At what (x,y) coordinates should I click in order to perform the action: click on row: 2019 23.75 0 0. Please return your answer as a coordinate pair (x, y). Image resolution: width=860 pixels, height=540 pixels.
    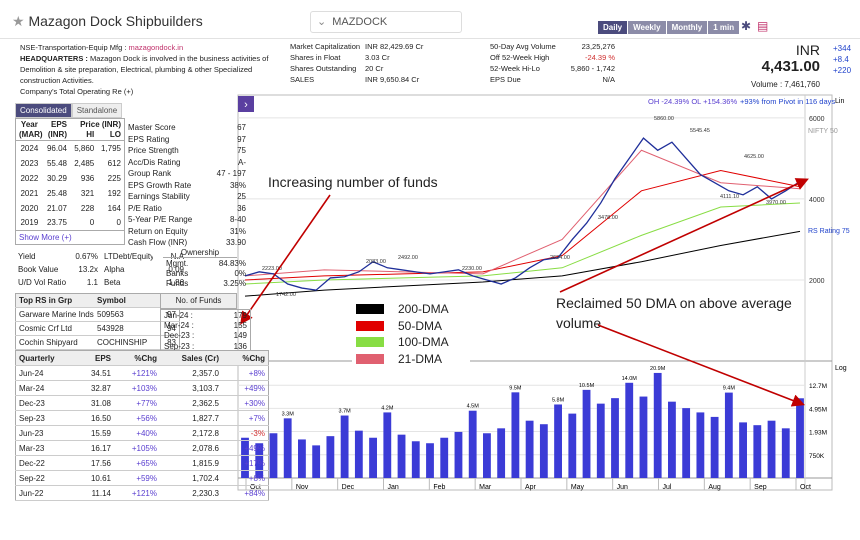
    Looking at the image, I should click on (70, 223).